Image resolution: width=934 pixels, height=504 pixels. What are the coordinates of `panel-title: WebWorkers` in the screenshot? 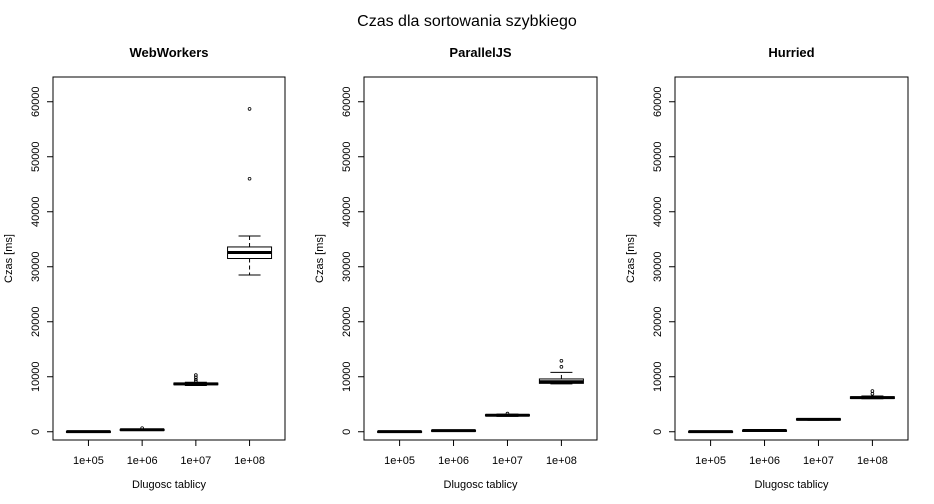 It's located at (169, 52).